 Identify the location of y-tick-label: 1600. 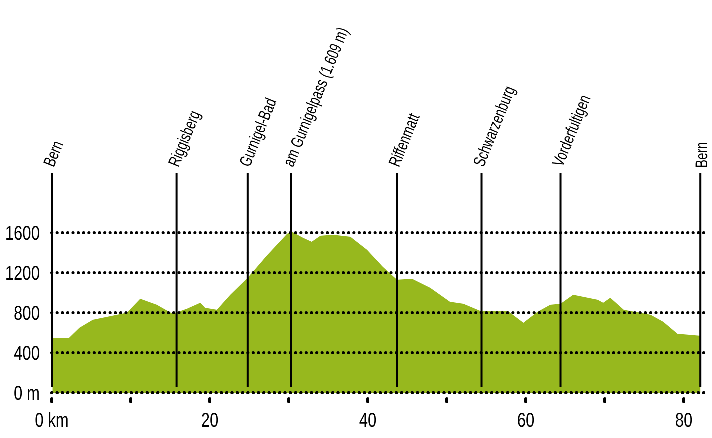
(22, 233).